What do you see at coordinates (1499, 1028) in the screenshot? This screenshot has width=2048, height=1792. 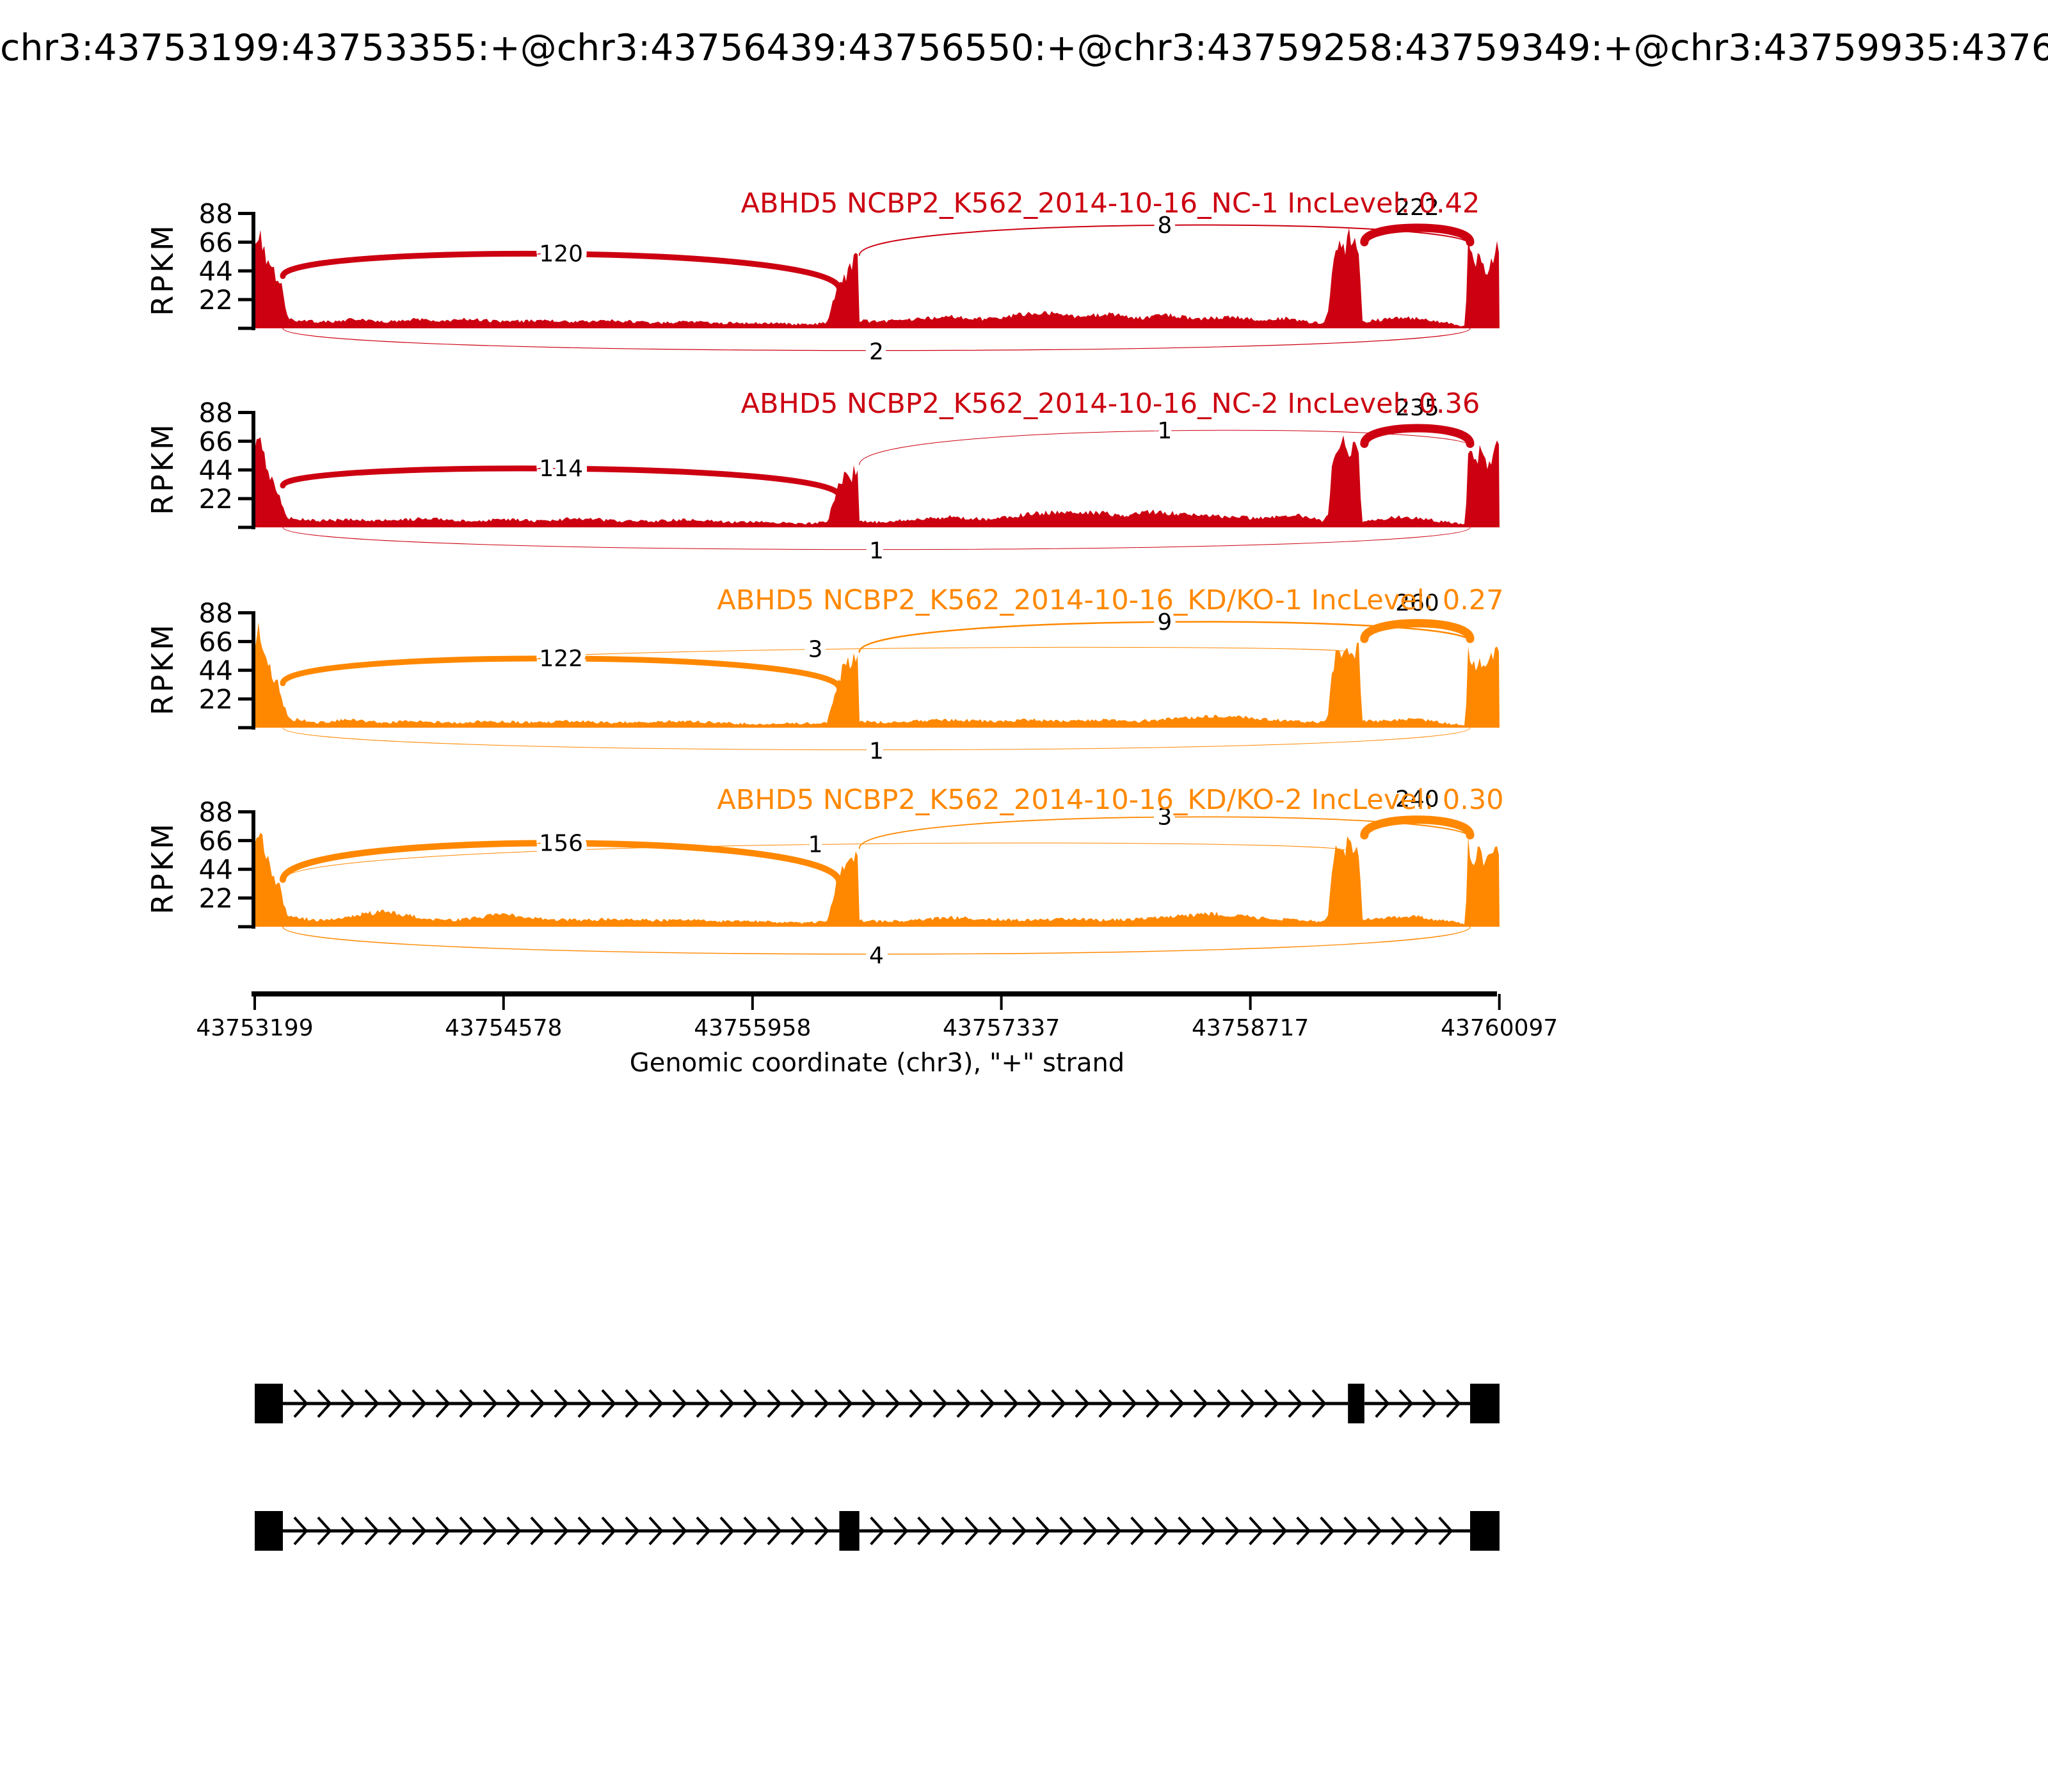 I see `x-tick-label: 43760097` at bounding box center [1499, 1028].